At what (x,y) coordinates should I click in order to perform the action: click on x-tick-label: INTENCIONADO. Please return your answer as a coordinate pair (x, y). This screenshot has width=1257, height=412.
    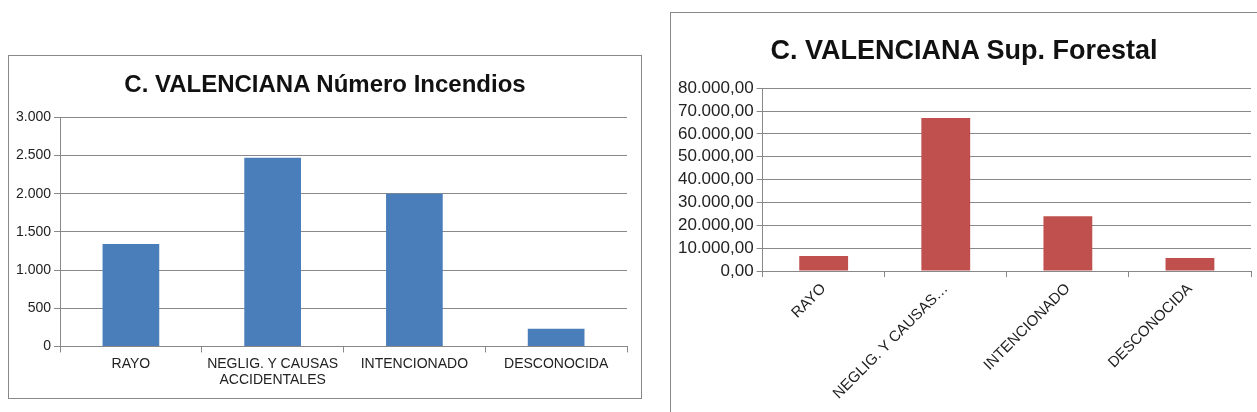
    Looking at the image, I should click on (414, 362).